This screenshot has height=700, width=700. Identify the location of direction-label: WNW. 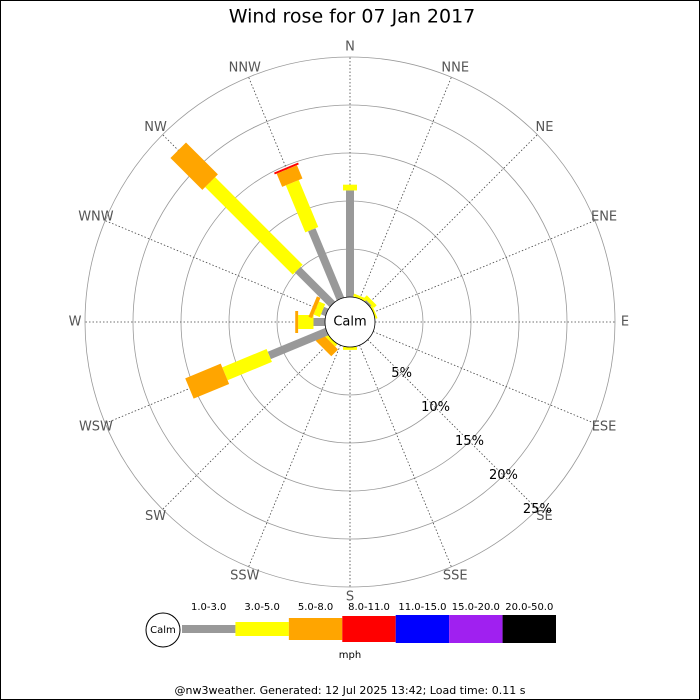
(96, 216).